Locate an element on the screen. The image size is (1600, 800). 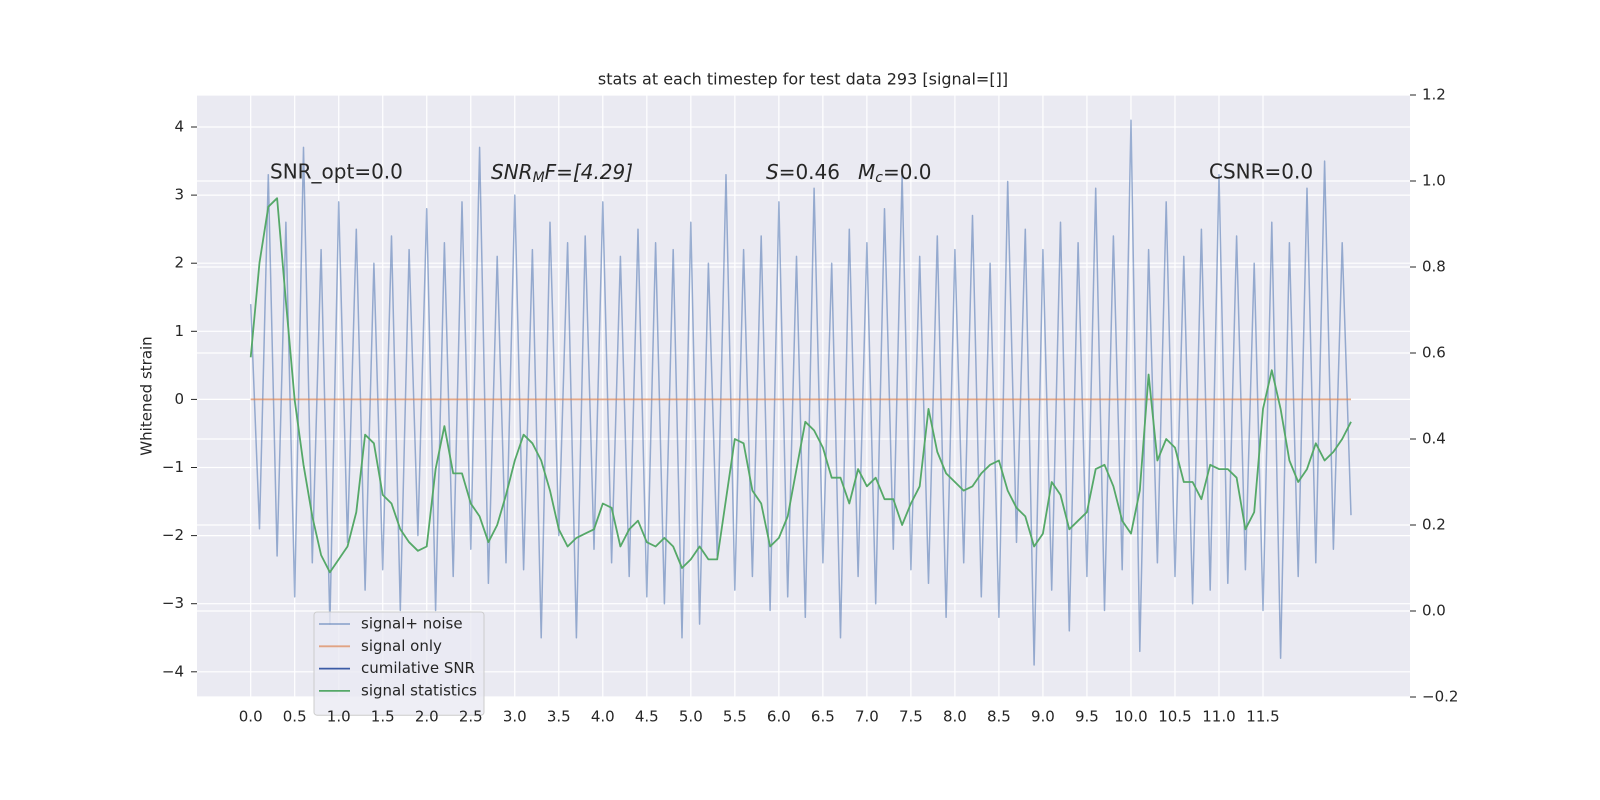
legend-label: signal statistics is located at coordinates (419, 690).